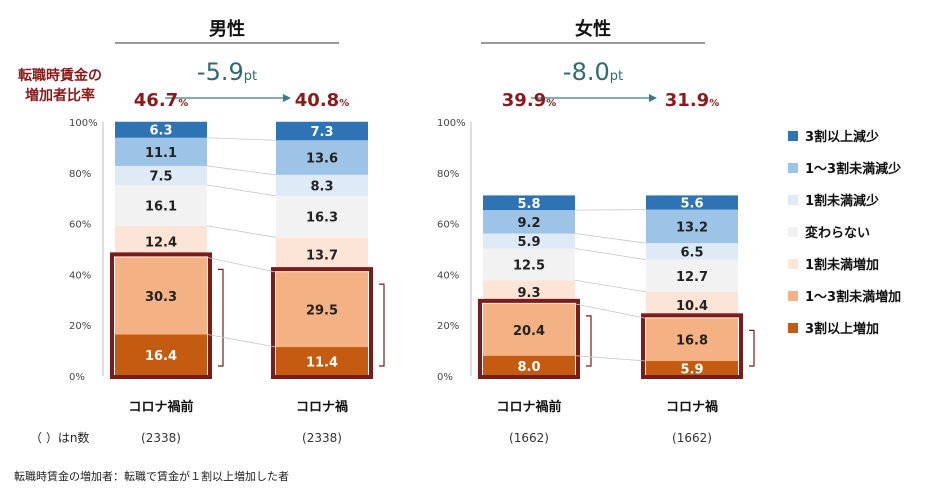  Describe the element at coordinates (59, 437) in the screenshot. I see `n-note: （ ）はn数` at that location.